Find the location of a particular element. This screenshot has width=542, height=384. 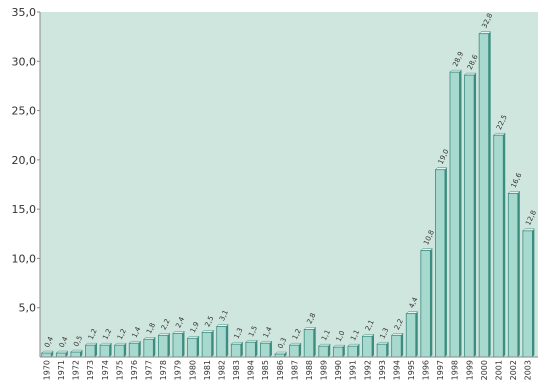

bar-1985 is located at coordinates (266, 349).